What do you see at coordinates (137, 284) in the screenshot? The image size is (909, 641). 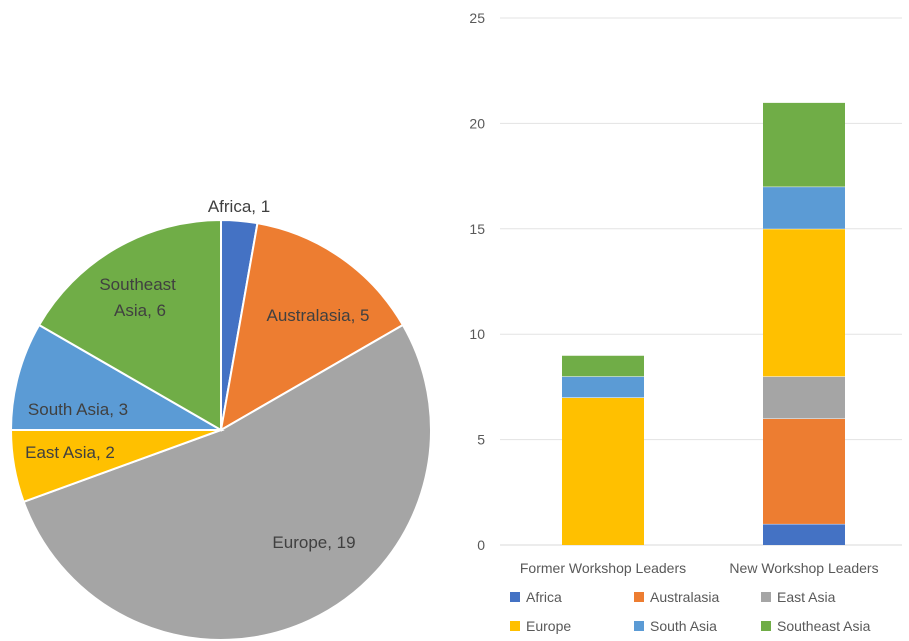 I see `pie-label-southeast-asia-line1: Southeast` at bounding box center [137, 284].